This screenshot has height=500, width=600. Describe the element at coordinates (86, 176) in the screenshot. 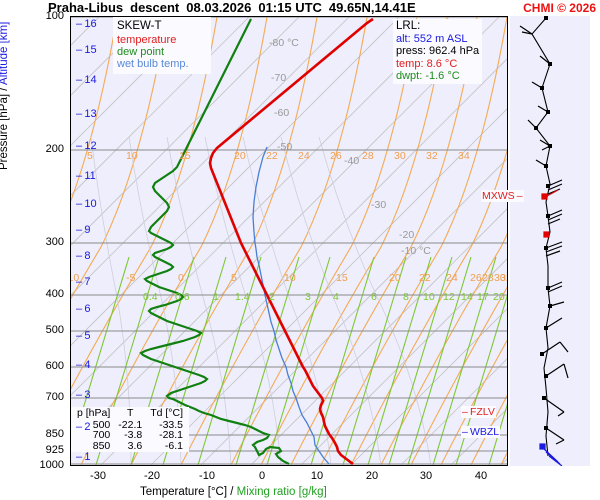

I see `altitude-tick-11: – 11` at that location.